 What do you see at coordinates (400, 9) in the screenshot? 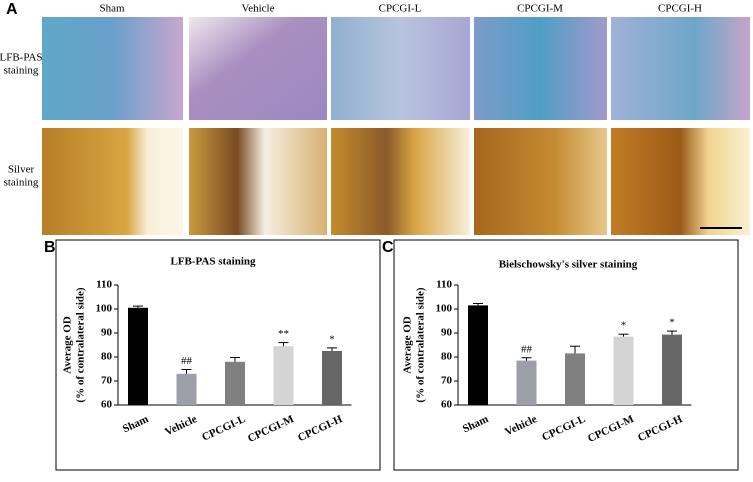
I see `column-header: CPCGI-L` at bounding box center [400, 9].